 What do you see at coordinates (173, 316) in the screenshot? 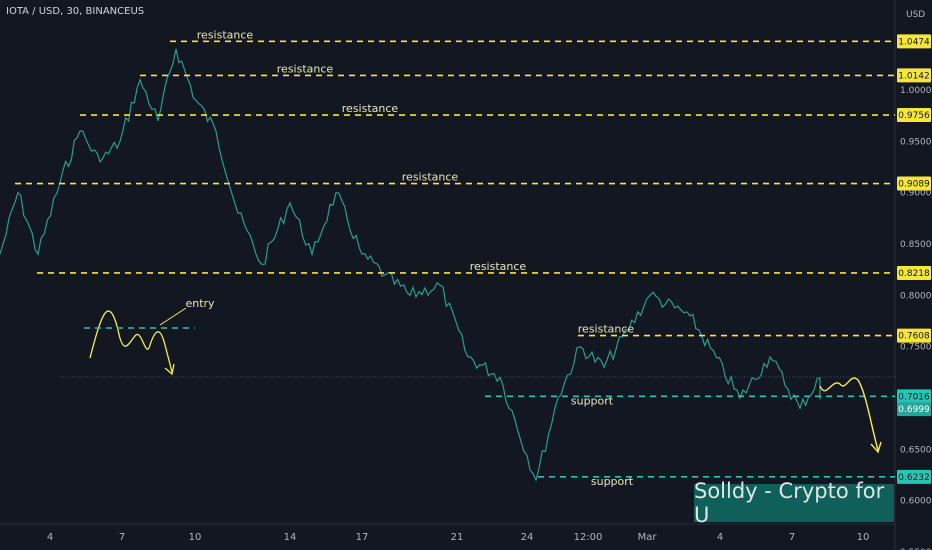
I see `entry-pointer` at bounding box center [173, 316].